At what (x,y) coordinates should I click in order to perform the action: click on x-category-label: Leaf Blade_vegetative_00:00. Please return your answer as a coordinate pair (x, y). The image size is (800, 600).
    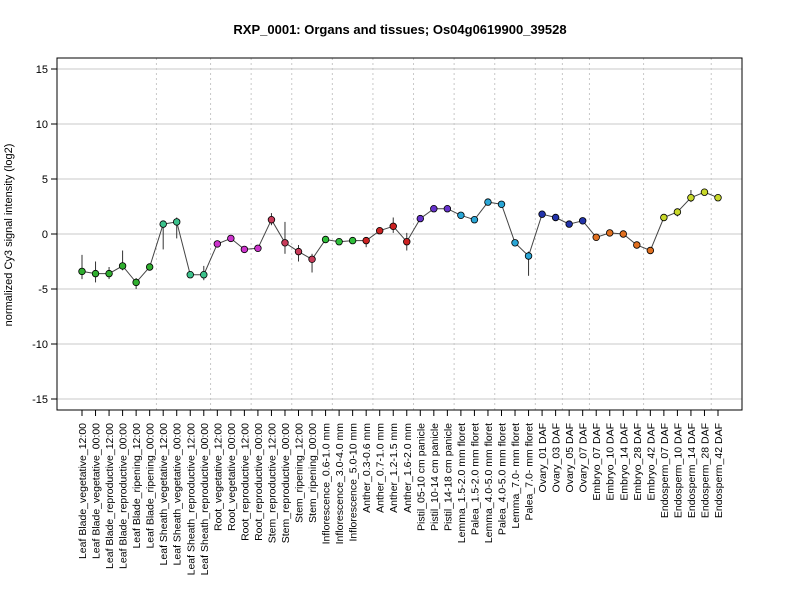
    Looking at the image, I should click on (97, 491).